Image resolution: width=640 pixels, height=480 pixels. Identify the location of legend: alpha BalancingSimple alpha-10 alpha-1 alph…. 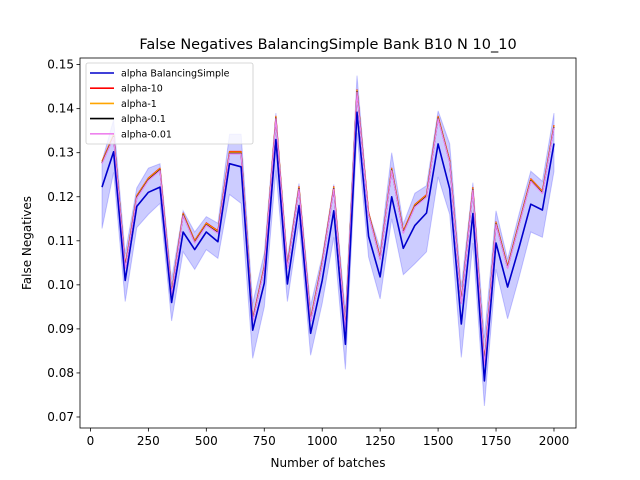
(169, 103).